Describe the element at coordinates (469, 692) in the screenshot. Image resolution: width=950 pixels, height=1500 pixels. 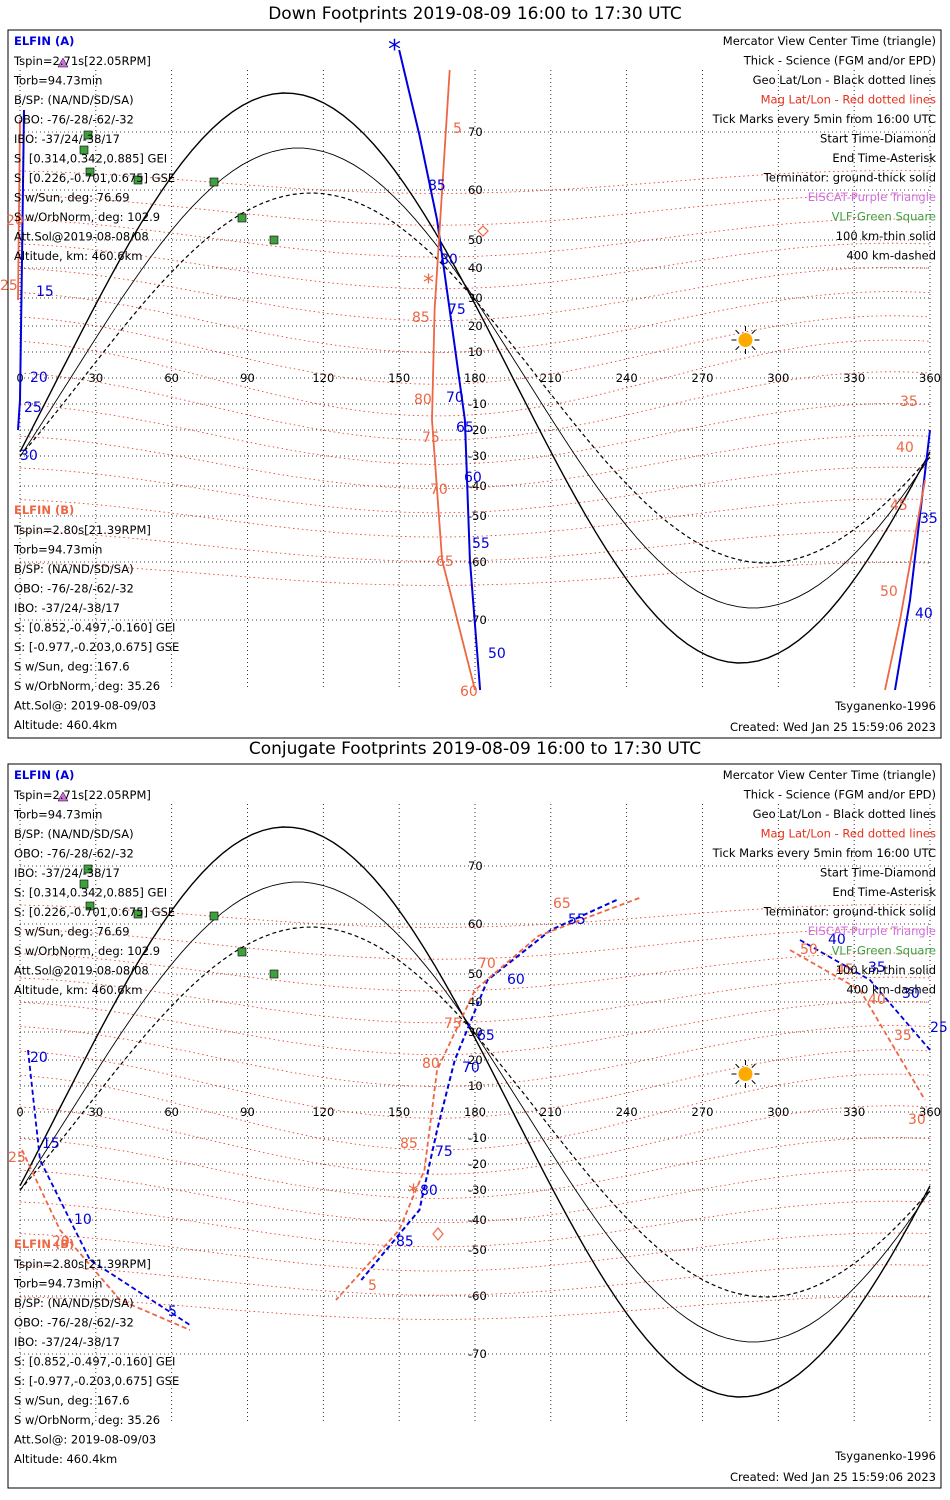
I see `elfin-b-tick-label: 60` at that location.